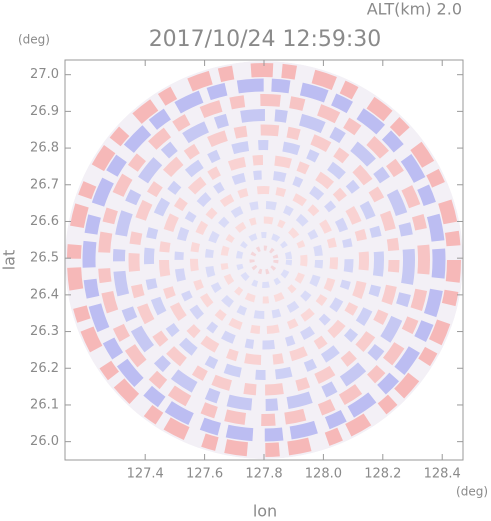 This screenshot has width=491, height=521. What do you see at coordinates (44, 368) in the screenshot?
I see `y-tick-label: 26.2` at bounding box center [44, 368].